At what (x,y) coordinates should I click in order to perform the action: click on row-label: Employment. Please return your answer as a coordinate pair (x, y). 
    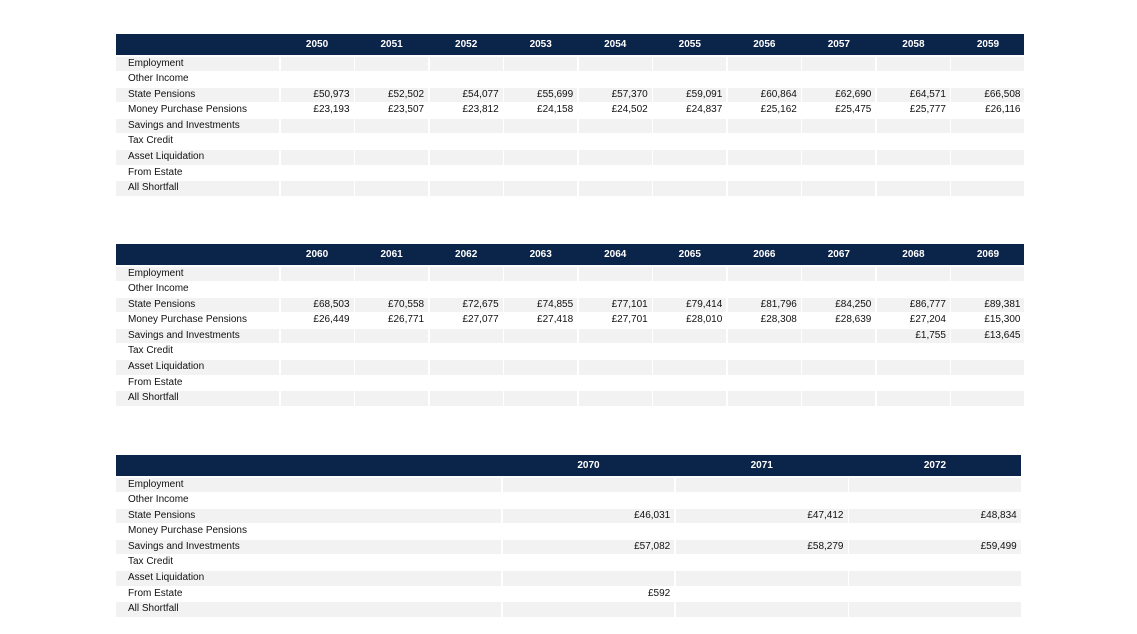
    Looking at the image, I should click on (308, 484).